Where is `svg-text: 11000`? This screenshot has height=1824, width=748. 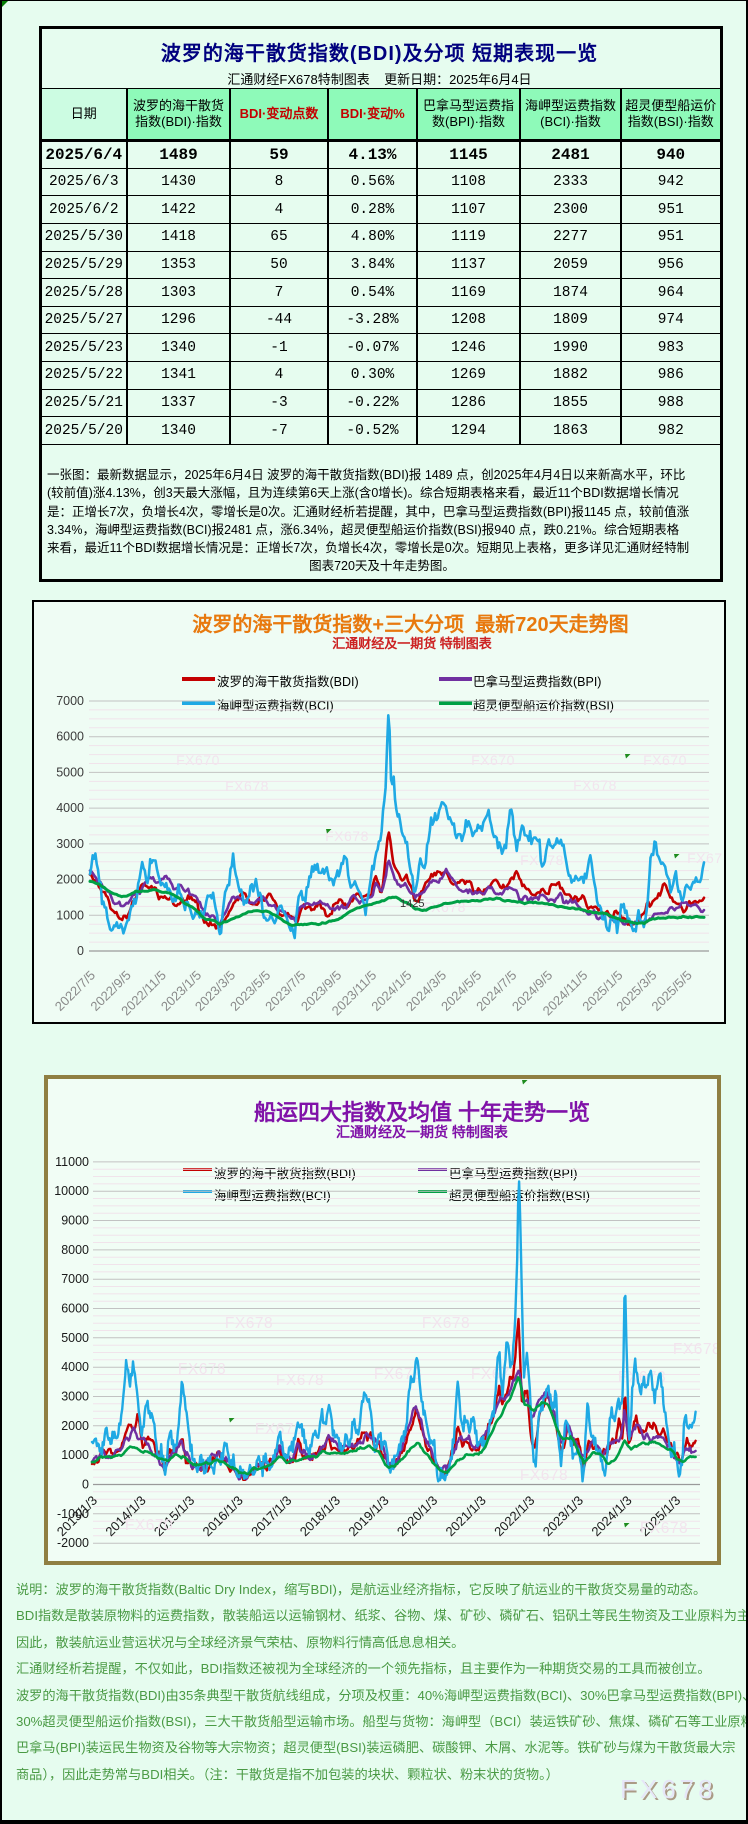
svg-text: 11000 is located at coordinates (72, 1162).